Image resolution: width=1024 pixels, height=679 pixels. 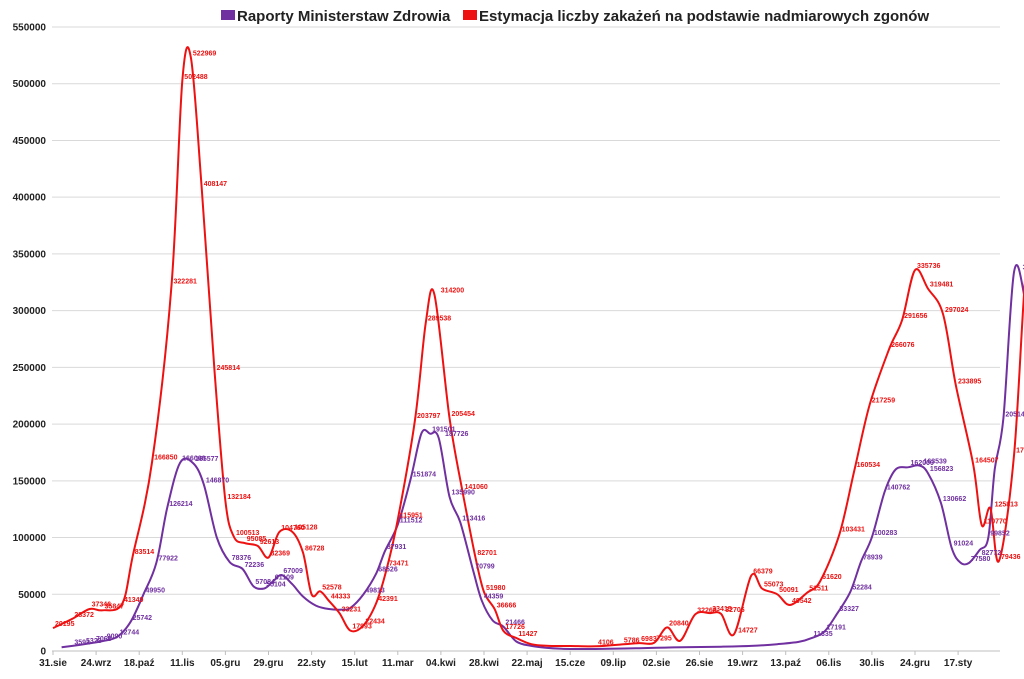 I want to click on data-label-estimate: 92613, so click(x=270, y=542).